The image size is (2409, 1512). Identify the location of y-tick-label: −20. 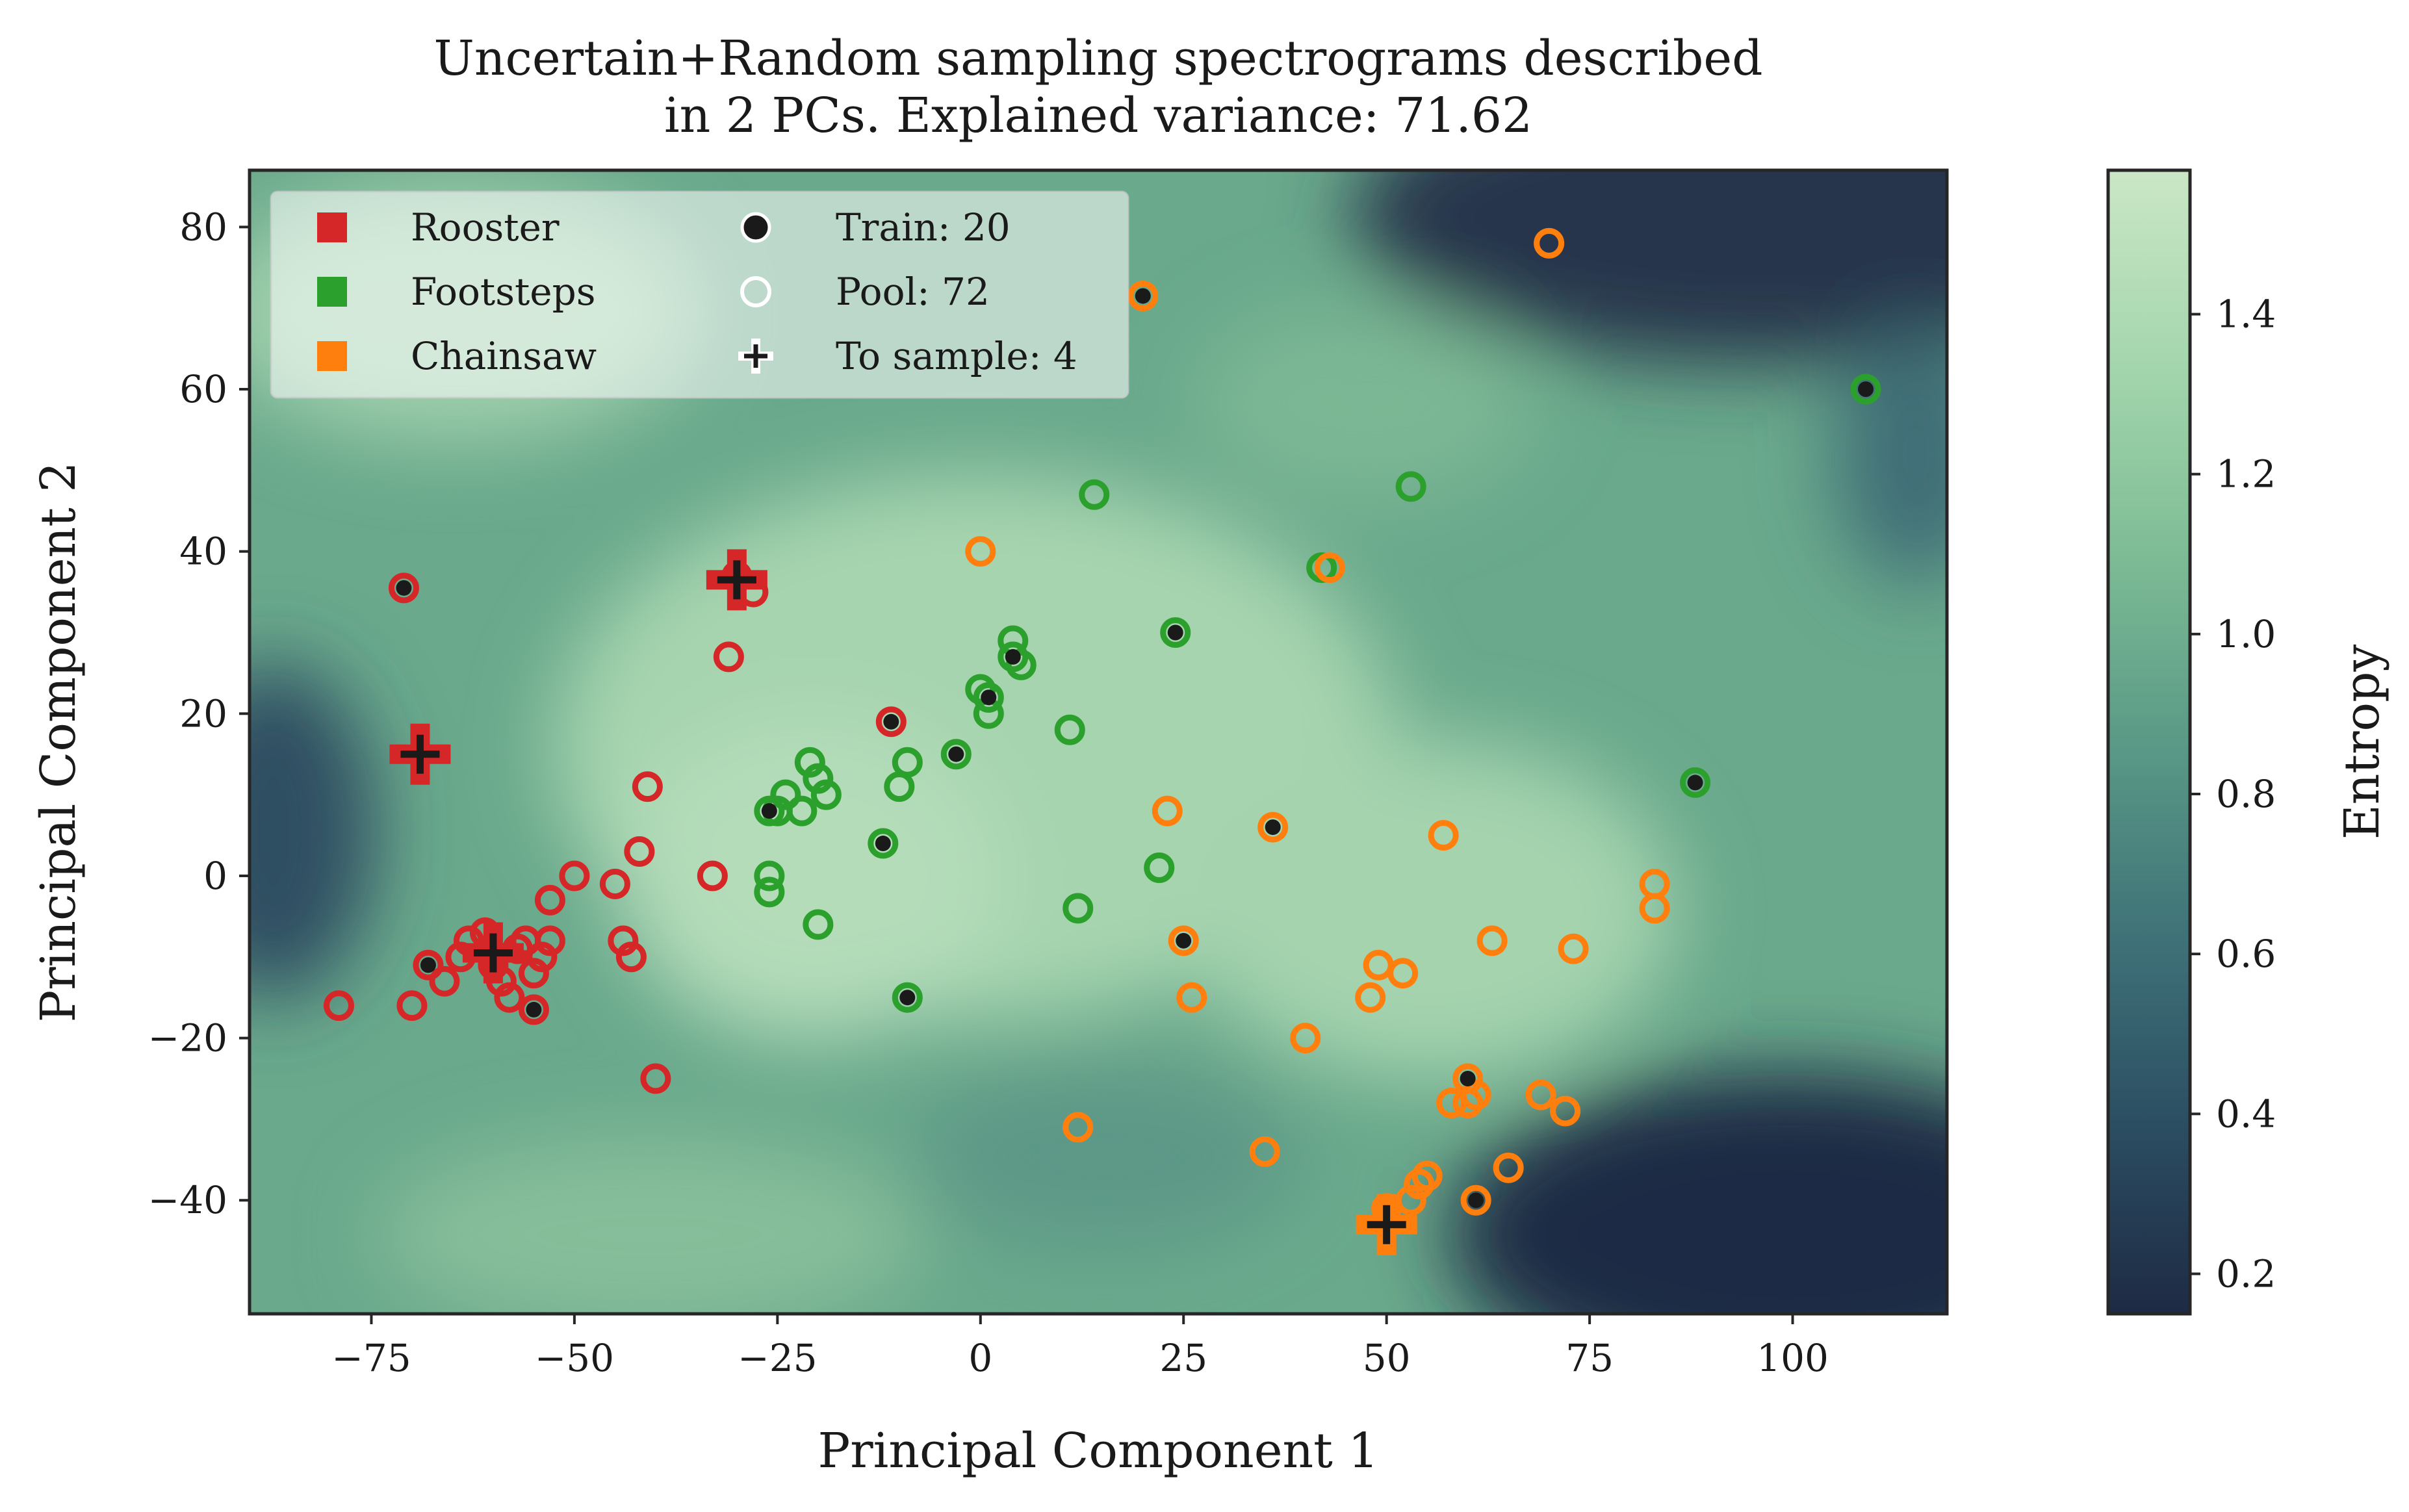
(187, 1038).